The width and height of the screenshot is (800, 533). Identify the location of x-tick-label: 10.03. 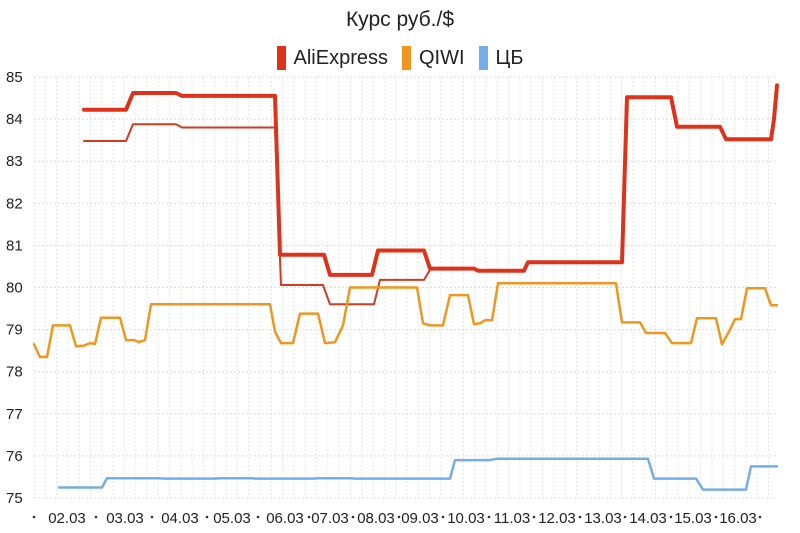
(466, 518).